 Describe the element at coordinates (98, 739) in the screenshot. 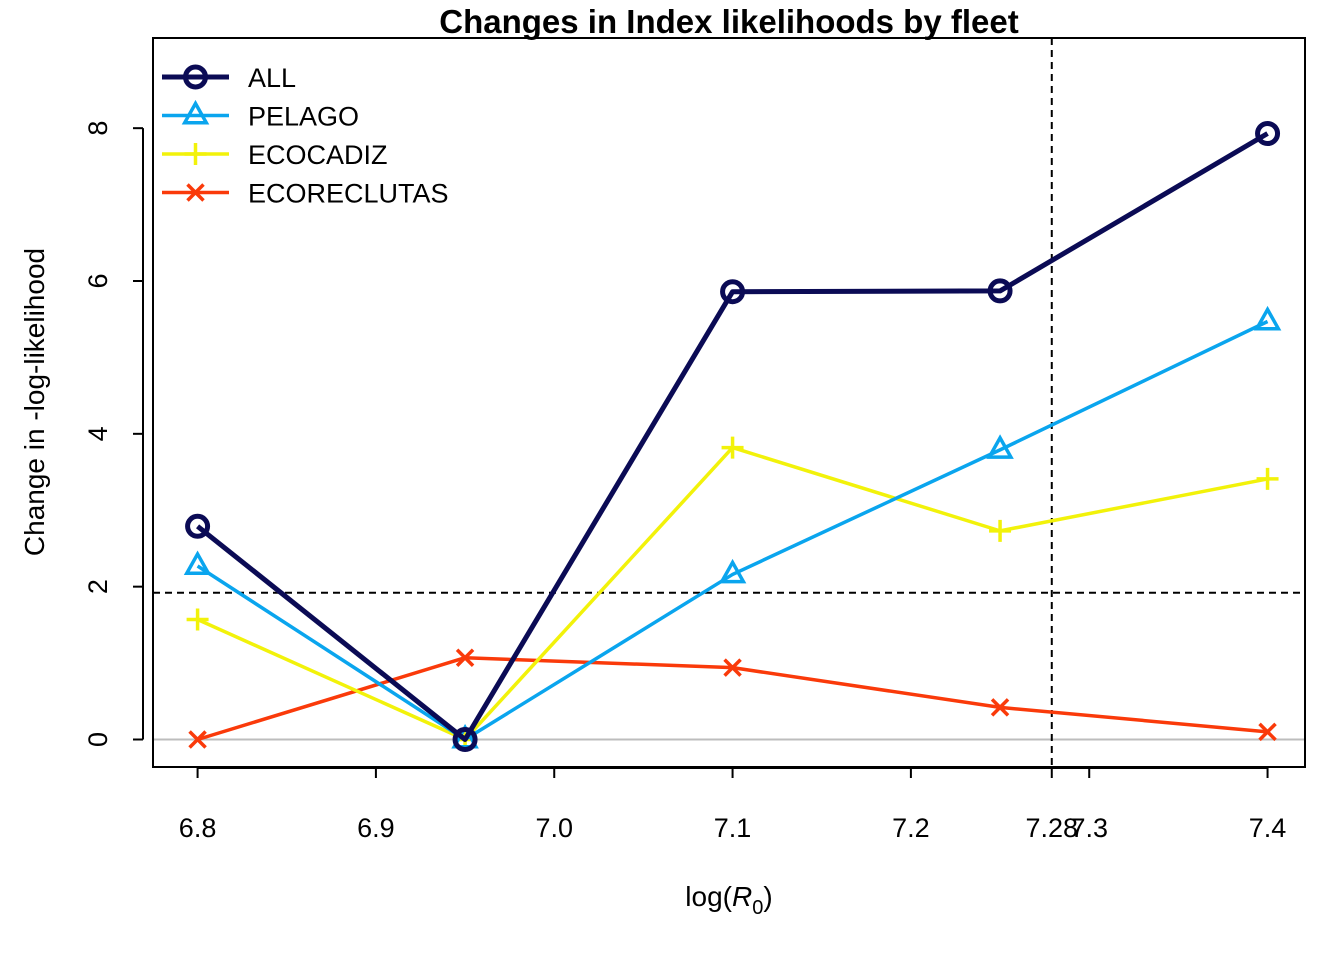

I see `y-tick-label: 0` at that location.